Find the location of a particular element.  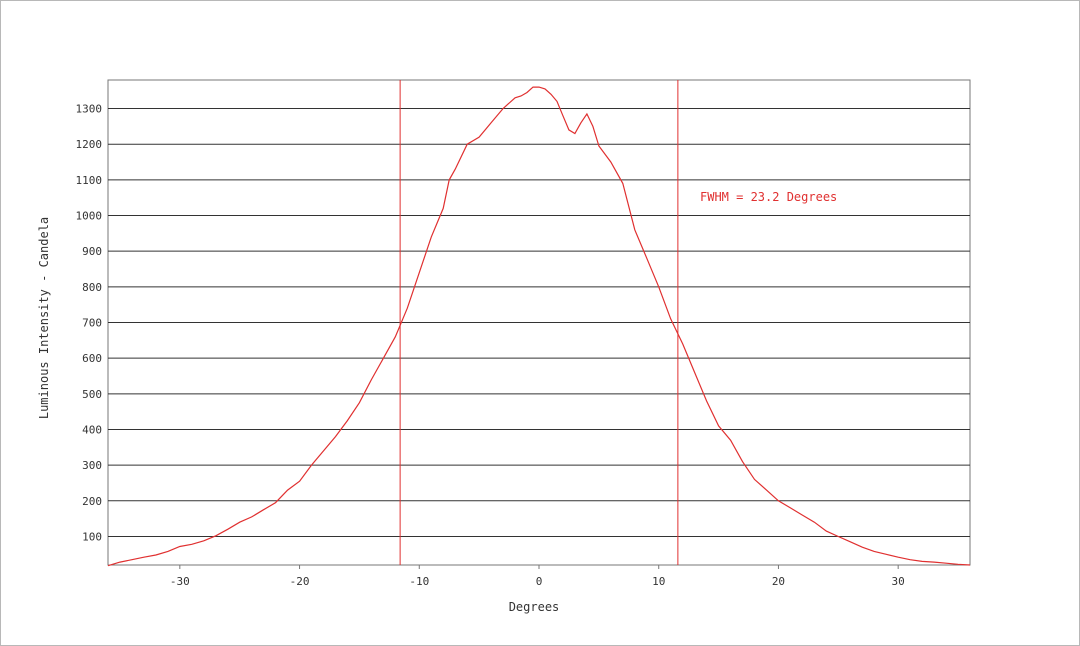

y-tick-label: 500 is located at coordinates (92, 394).